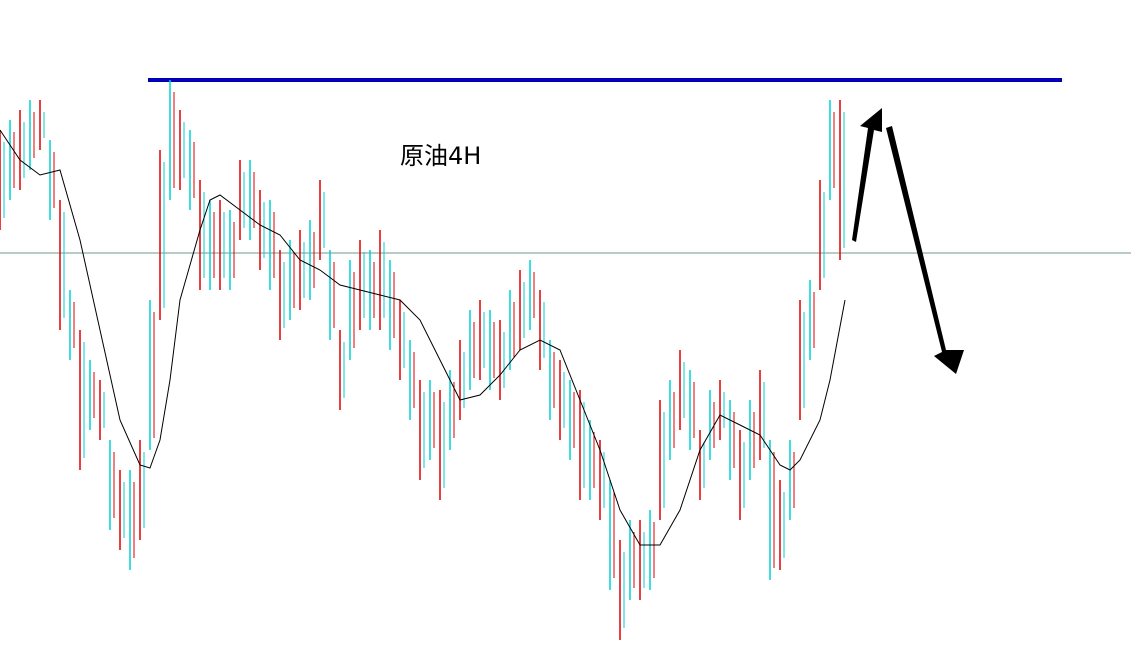 The width and height of the screenshot is (1131, 654). I want to click on up-arrow, so click(867, 175).